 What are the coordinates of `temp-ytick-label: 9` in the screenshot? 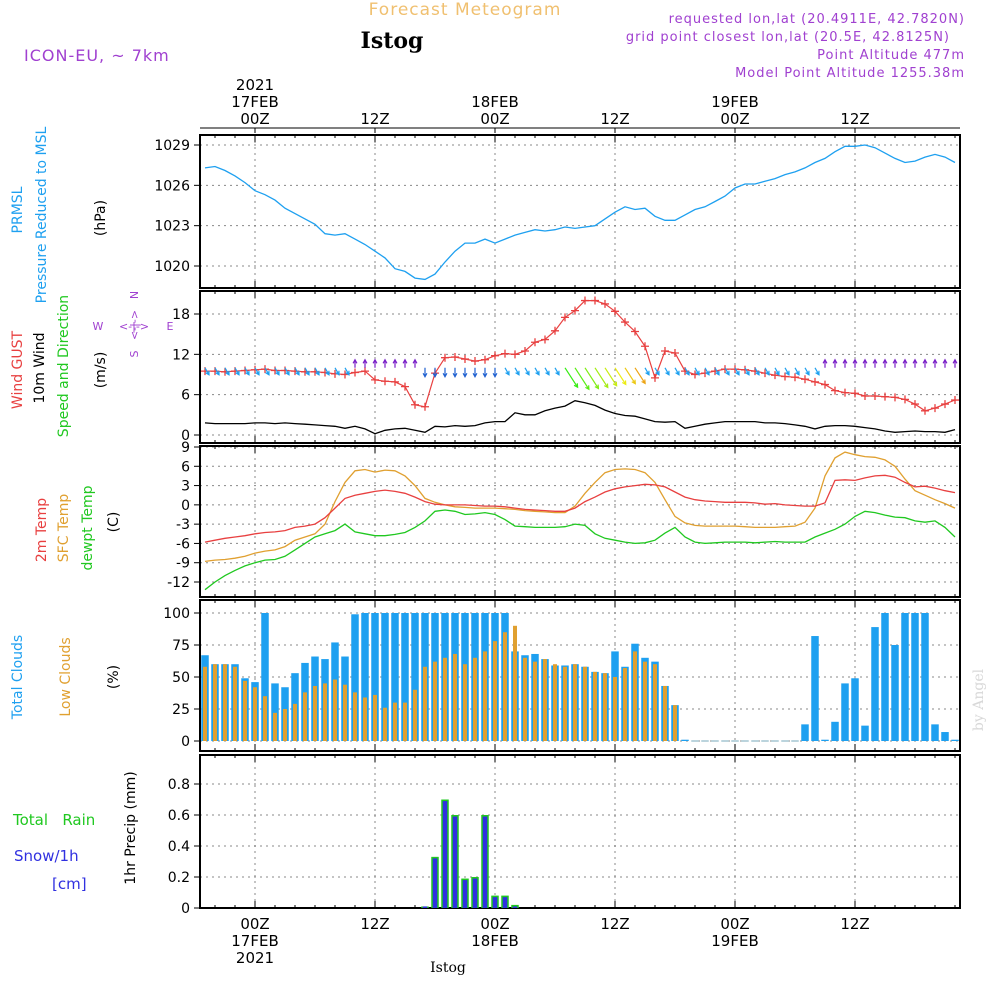 It's located at (185, 448).